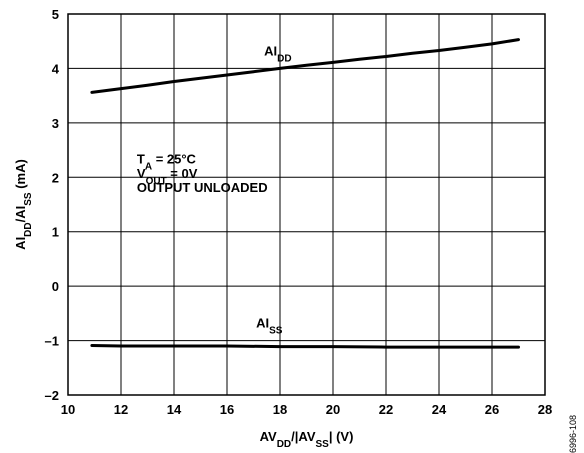  I want to click on condition-output: OUTPUT UNLOADED, so click(202, 187).